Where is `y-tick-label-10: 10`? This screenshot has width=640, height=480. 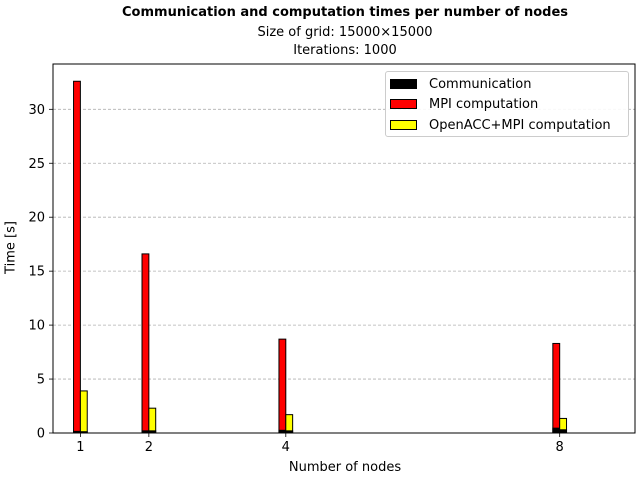 y-tick-label-10: 10 is located at coordinates (36, 326).